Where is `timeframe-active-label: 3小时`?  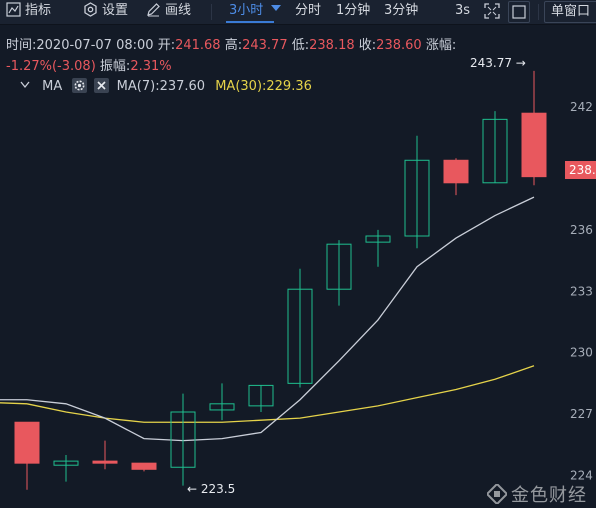 timeframe-active-label: 3小时 is located at coordinates (246, 10).